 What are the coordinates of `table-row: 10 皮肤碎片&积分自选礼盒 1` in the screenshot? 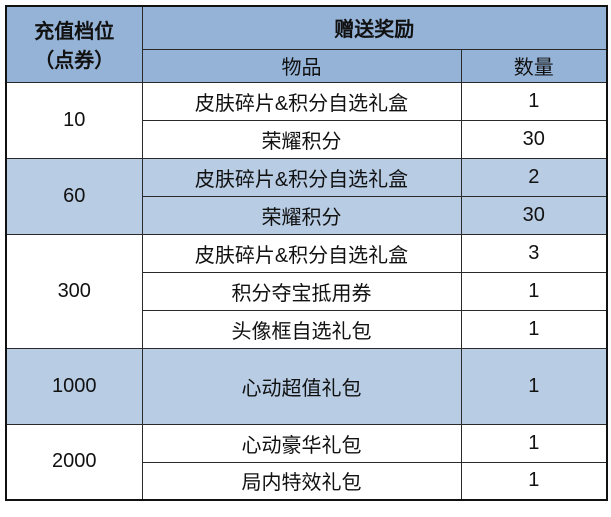 It's located at (306, 120).